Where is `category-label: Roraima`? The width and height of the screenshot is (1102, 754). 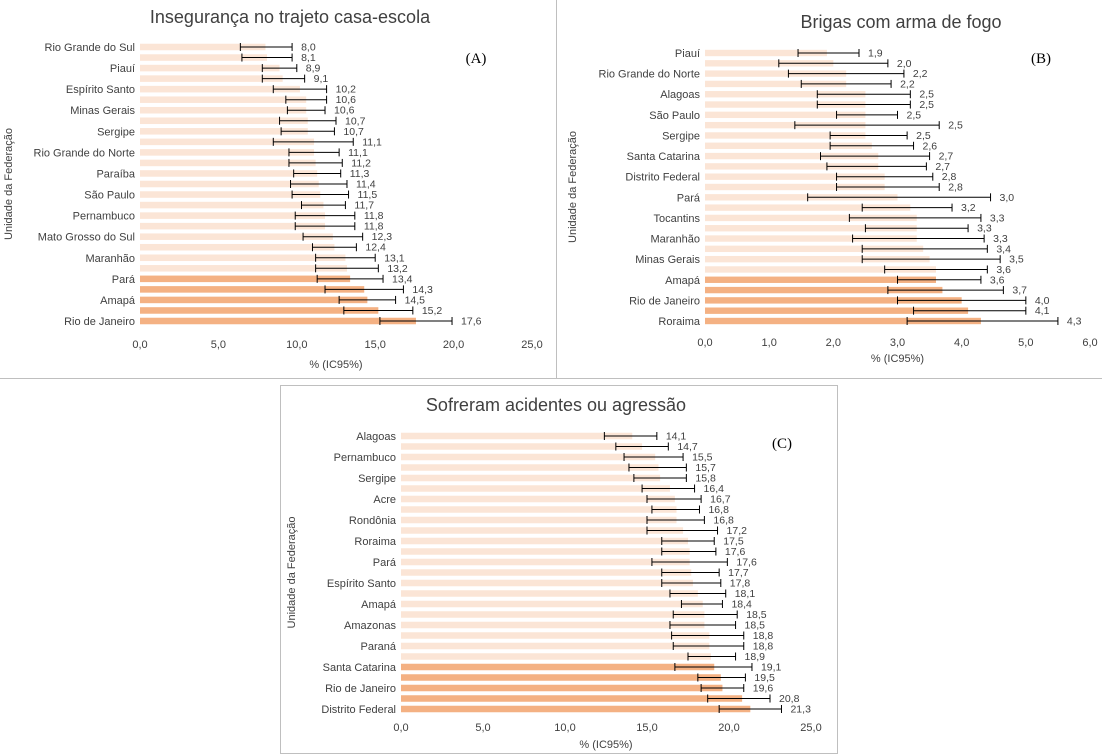 category-label: Roraima is located at coordinates (375, 542).